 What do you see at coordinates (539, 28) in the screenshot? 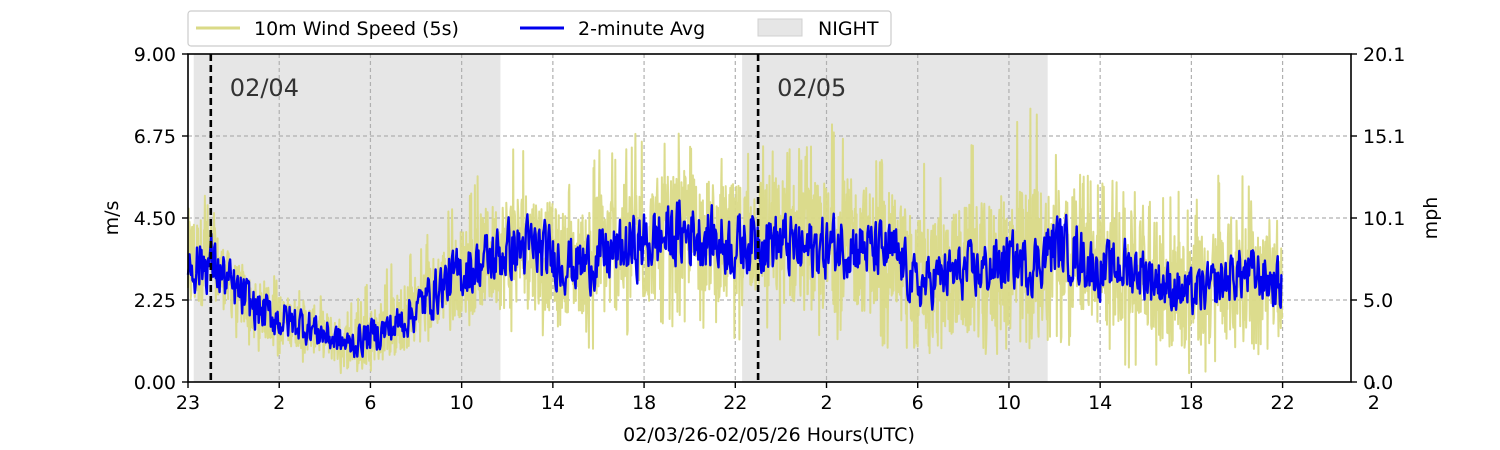
I see `legend: 10m Wind Speed (5s) 2-minute Avg NIGHT` at bounding box center [539, 28].